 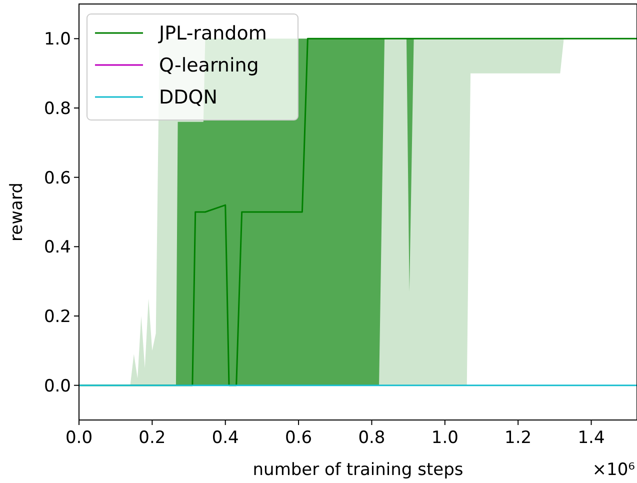 I want to click on y-tick-label: 1.0, so click(x=57, y=40).